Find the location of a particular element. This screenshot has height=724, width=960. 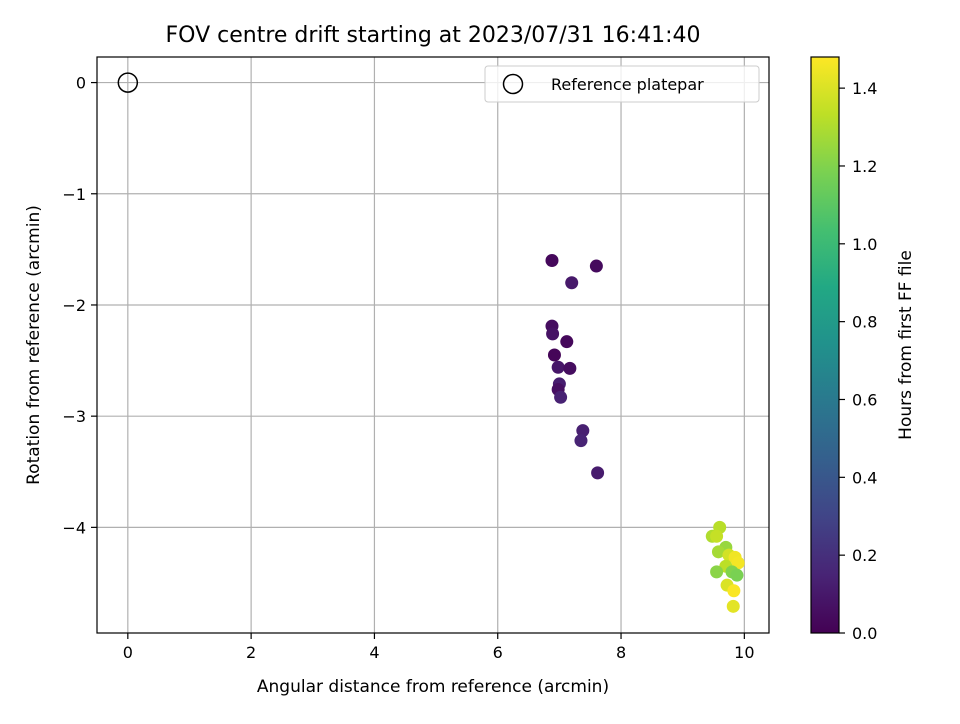

legend-label: Reference platepar is located at coordinates (627, 84).